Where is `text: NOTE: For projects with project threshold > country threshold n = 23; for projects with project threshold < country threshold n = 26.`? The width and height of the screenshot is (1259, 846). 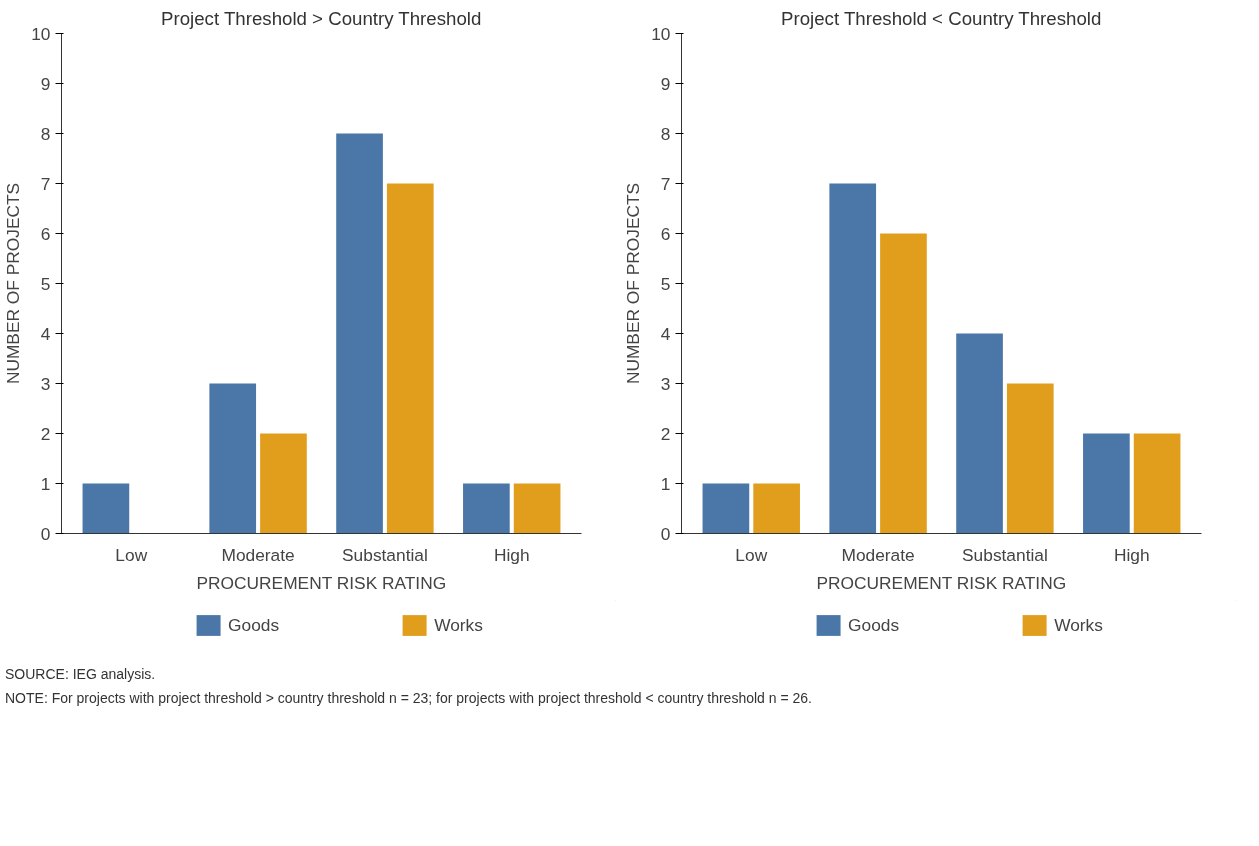 text: NOTE: For projects with project threshold > country threshold n = 23; for projects with project threshold < country threshold n = 26. is located at coordinates (408, 698).